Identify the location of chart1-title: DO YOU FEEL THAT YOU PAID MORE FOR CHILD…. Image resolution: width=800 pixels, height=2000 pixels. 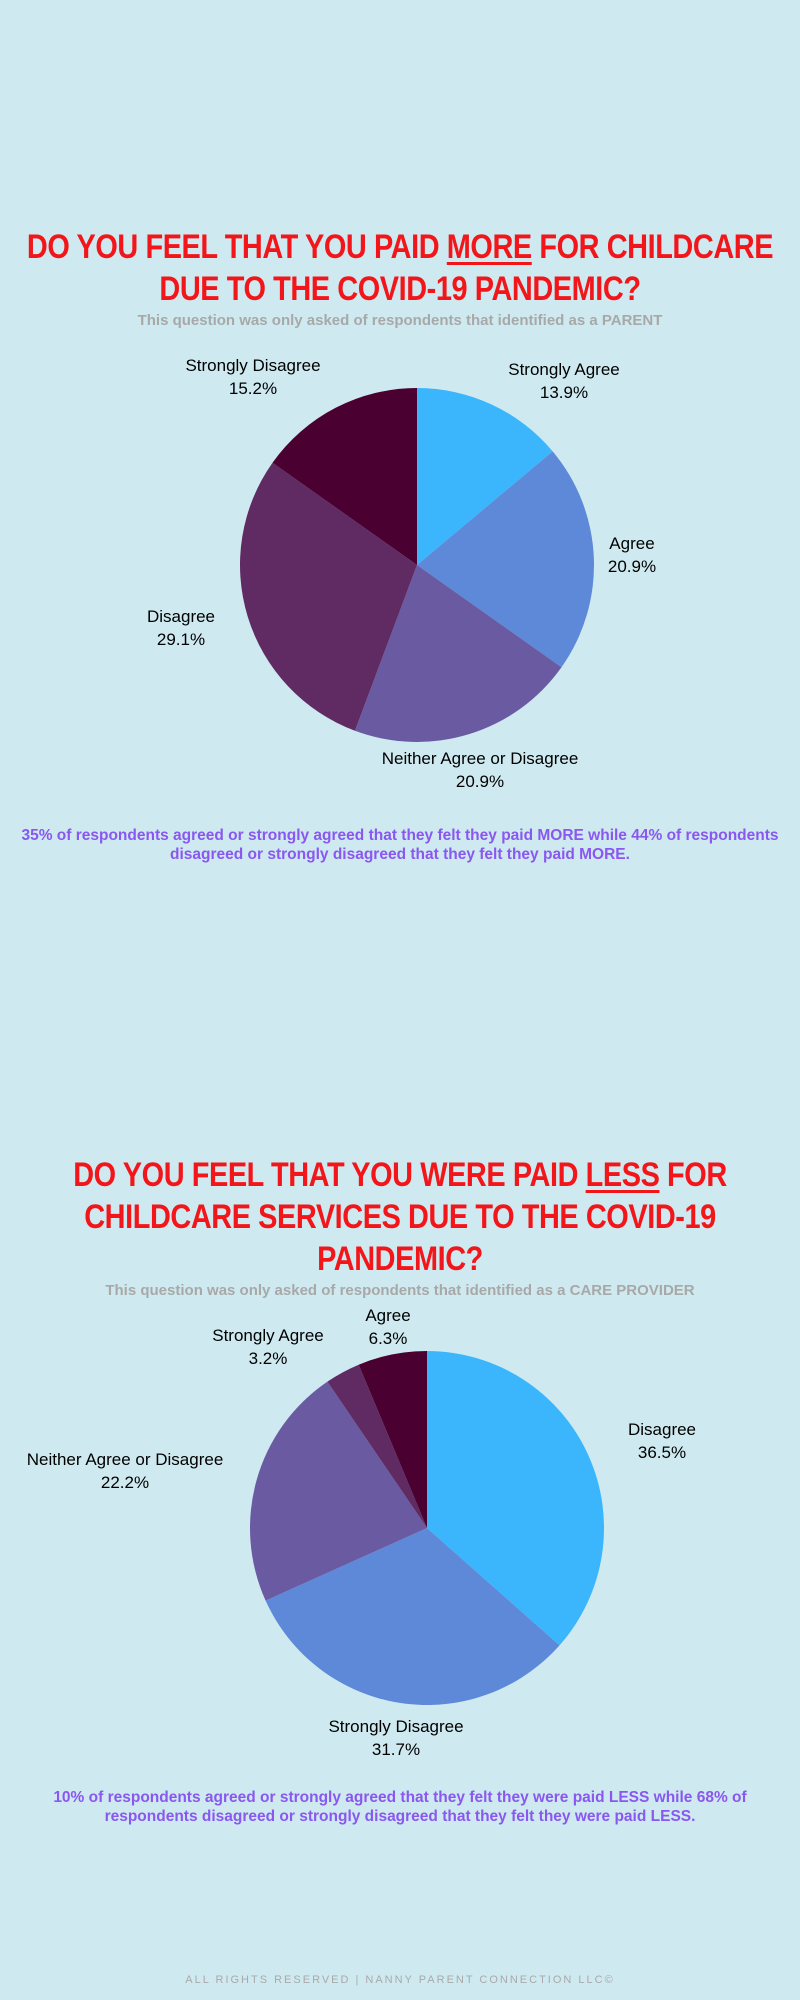
(400, 268).